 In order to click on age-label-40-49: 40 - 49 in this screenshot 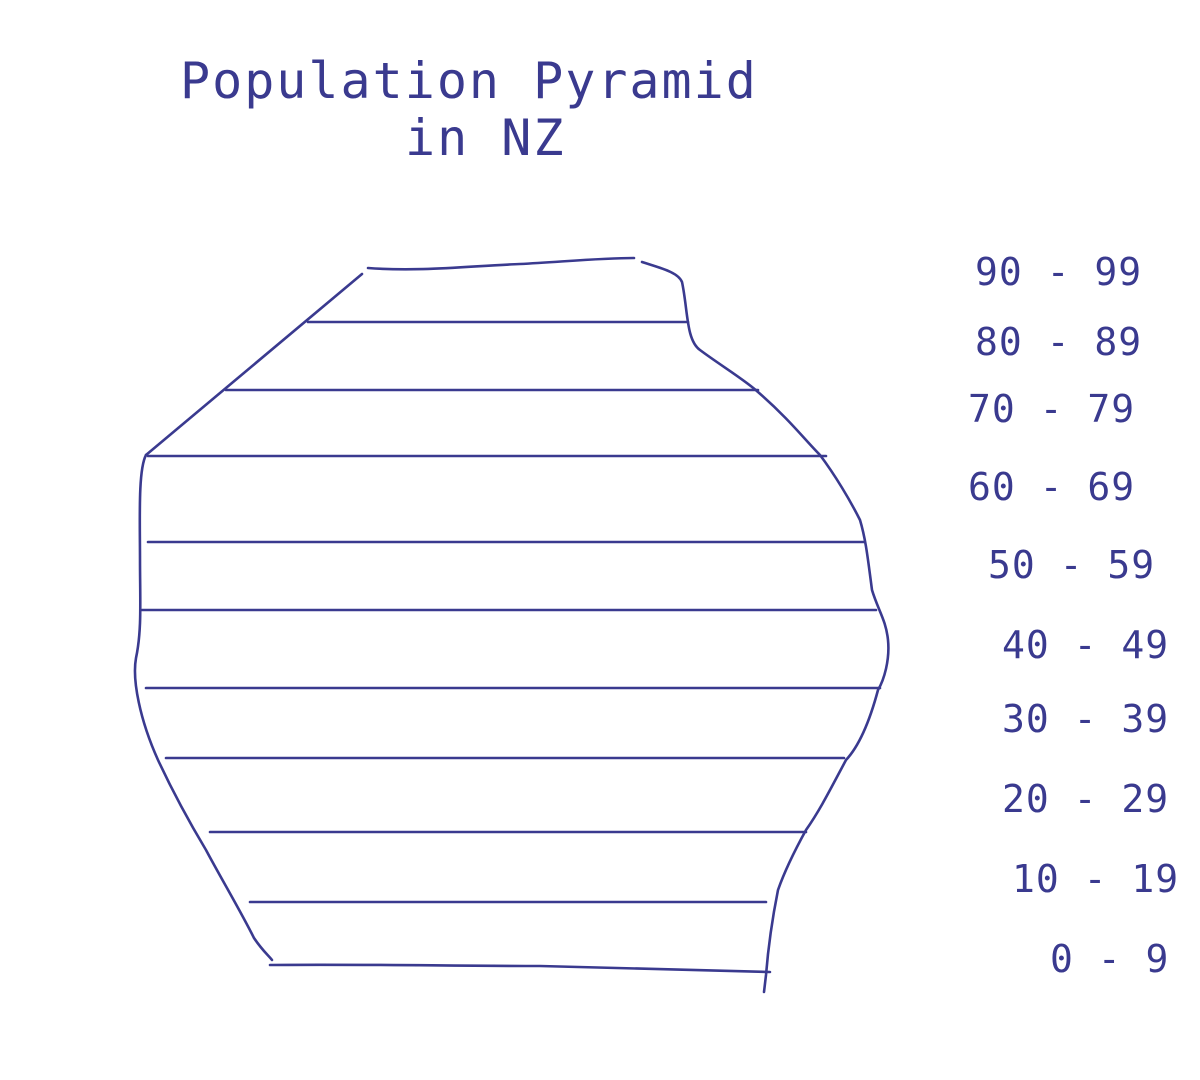, I will do `click(1085, 645)`.